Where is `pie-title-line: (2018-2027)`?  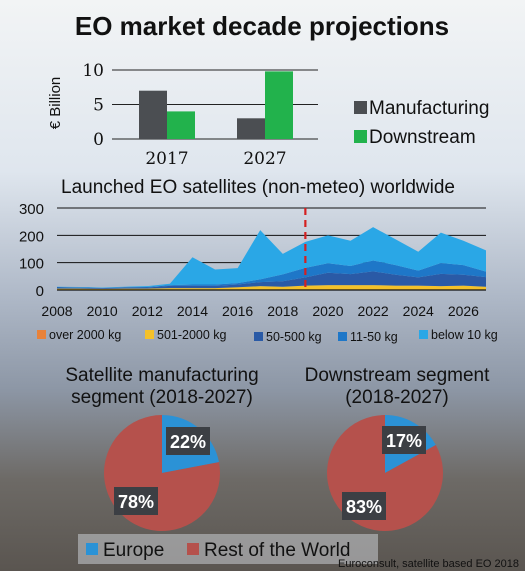
pie-title-line: (2018-2027) is located at coordinates (397, 397).